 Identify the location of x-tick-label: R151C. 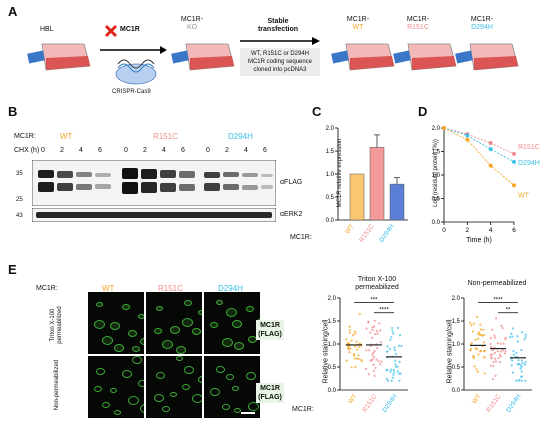
(494, 403).